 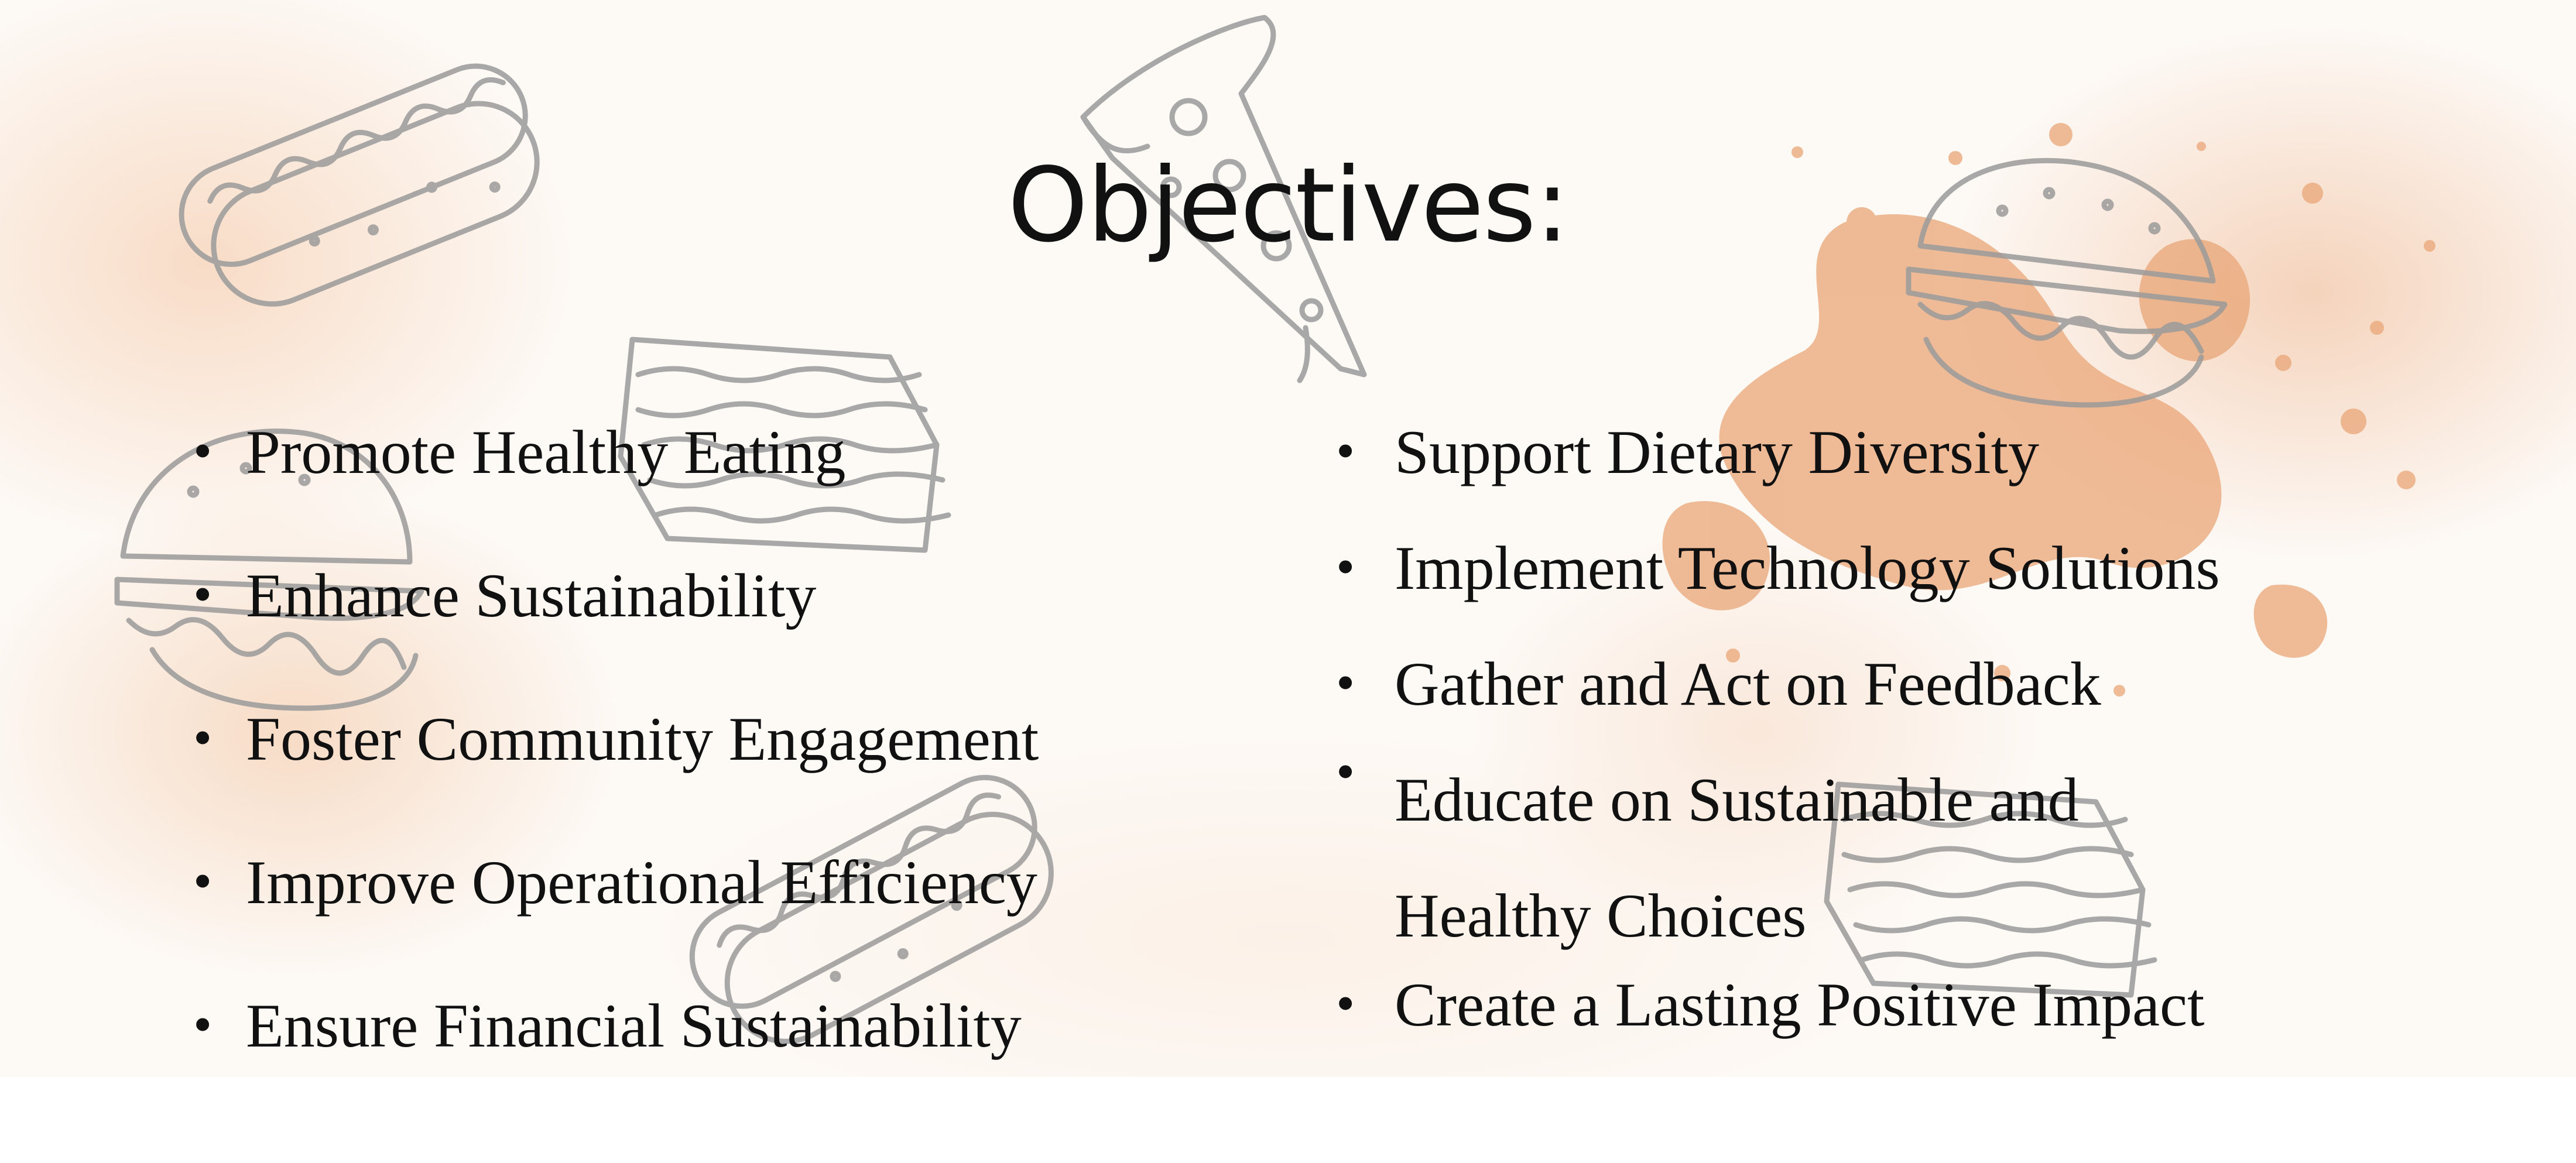 I want to click on hotdog-sketch-bottom, so click(x=871, y=909).